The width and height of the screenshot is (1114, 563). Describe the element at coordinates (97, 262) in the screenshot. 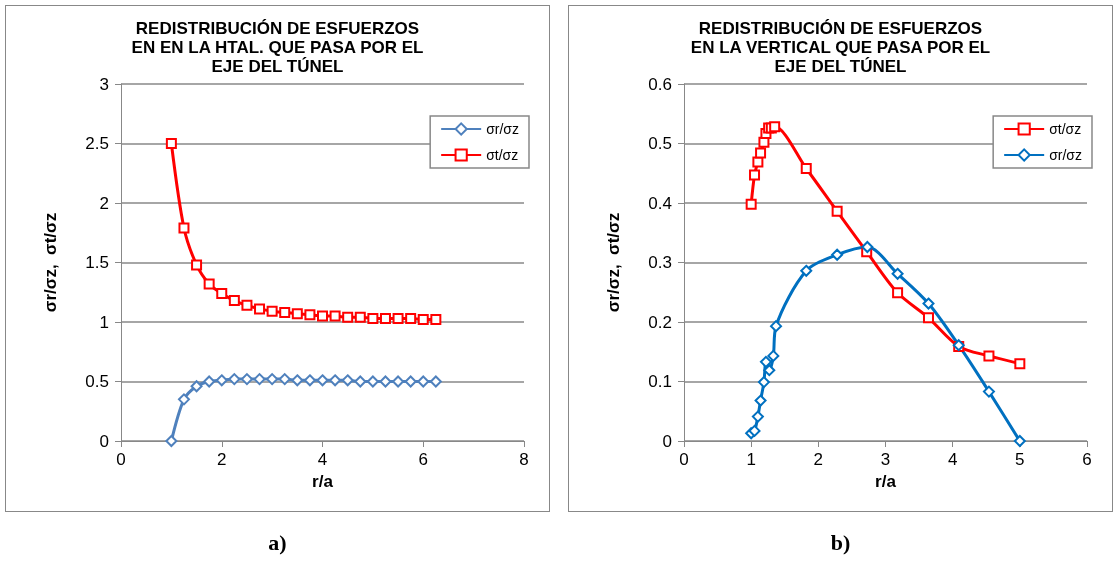

I see `y-tick-label: 1.5` at that location.